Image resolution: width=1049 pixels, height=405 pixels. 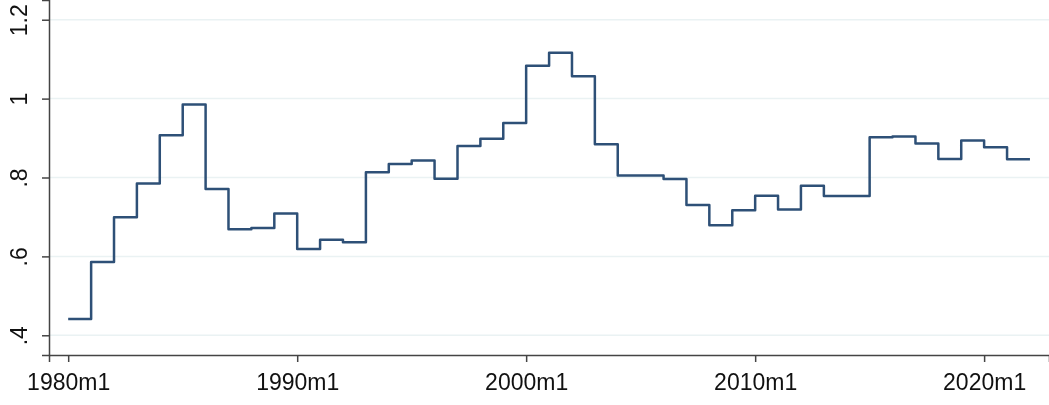 What do you see at coordinates (756, 382) in the screenshot?
I see `x-tick-label: 2010m1` at bounding box center [756, 382].